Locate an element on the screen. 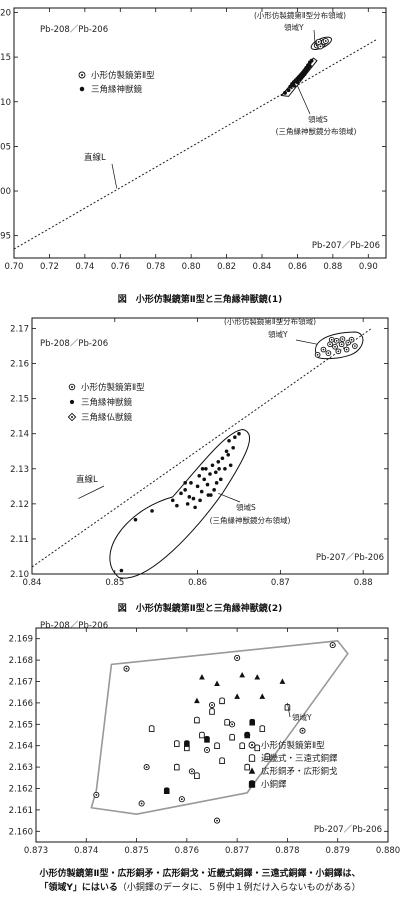  y-axis-label: Pb-208／Pb-206 is located at coordinates (74, 626).